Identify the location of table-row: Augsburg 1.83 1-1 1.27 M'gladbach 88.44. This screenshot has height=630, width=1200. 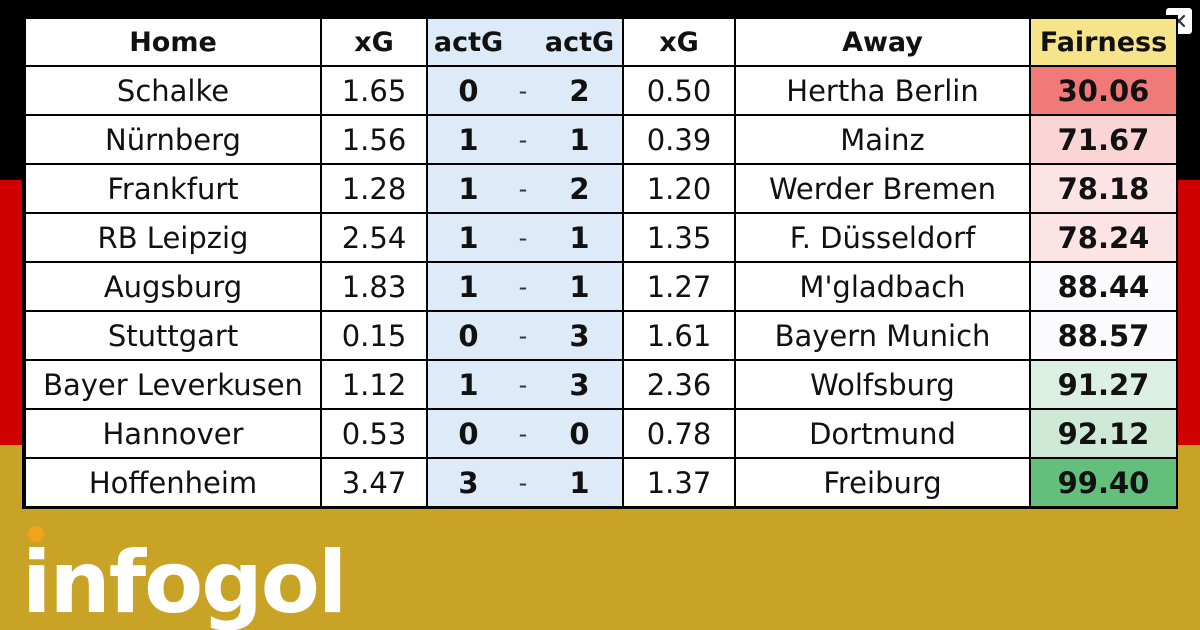
(601, 286).